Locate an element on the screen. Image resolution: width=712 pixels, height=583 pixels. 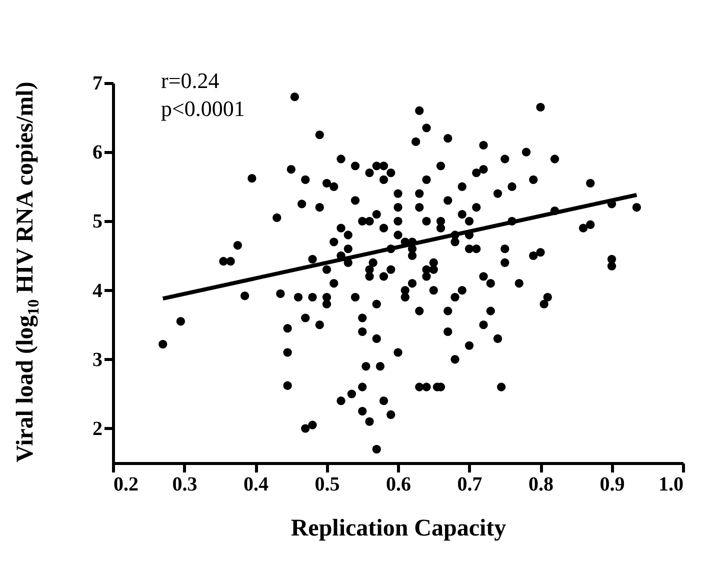
y-tick-label: 2 is located at coordinates (97, 429).